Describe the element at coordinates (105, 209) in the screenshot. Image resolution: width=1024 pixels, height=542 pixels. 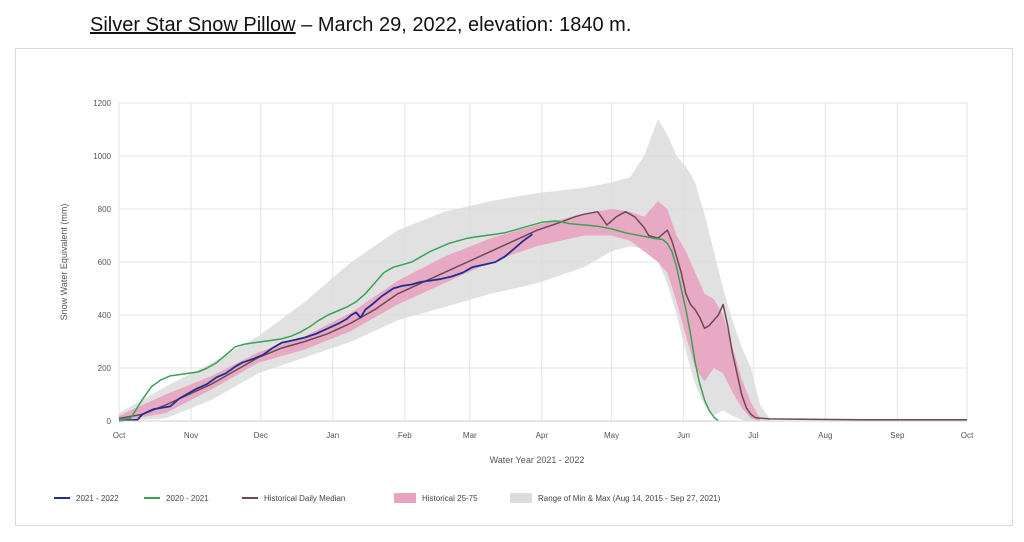
I see `y-tick-label: 800` at that location.